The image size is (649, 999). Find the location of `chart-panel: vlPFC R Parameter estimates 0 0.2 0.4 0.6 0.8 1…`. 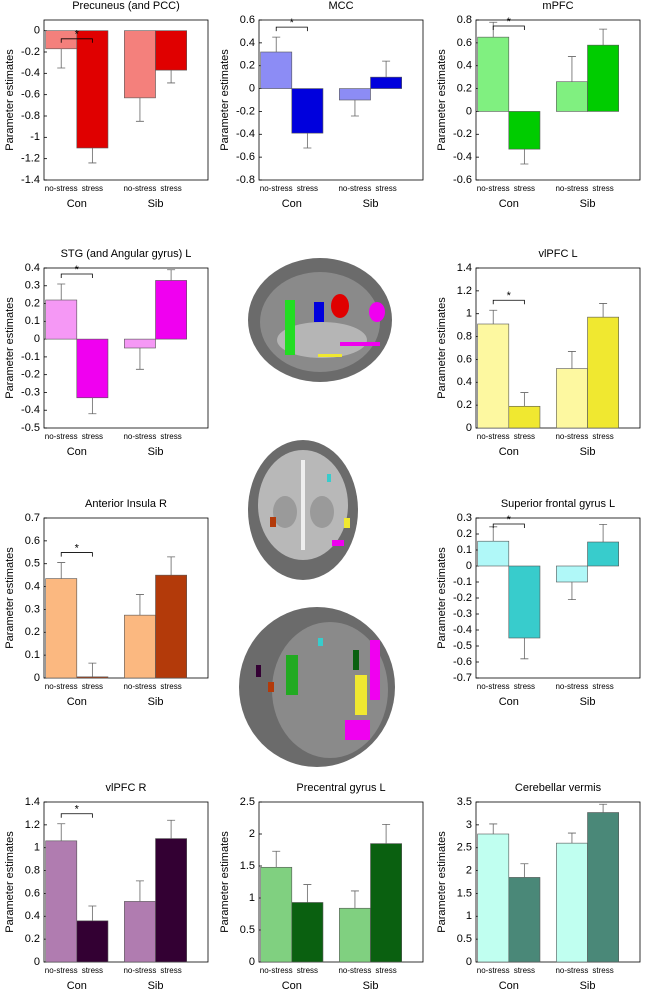

chart-panel: vlPFC R Parameter estimates 0 0.2 0.4 0.6 0.8 1… is located at coordinates (106, 887).